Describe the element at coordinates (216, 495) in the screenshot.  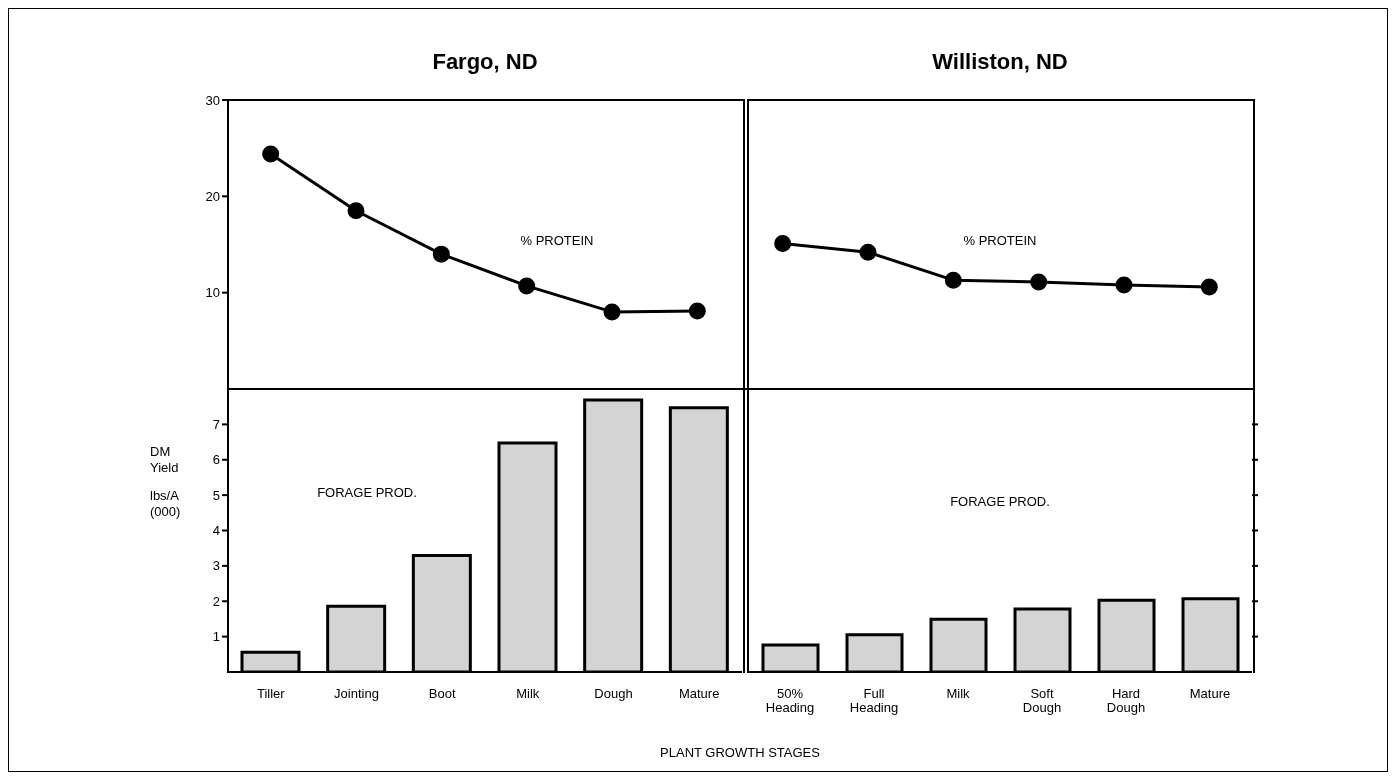
I see `y-tick-label: 5` at that location.